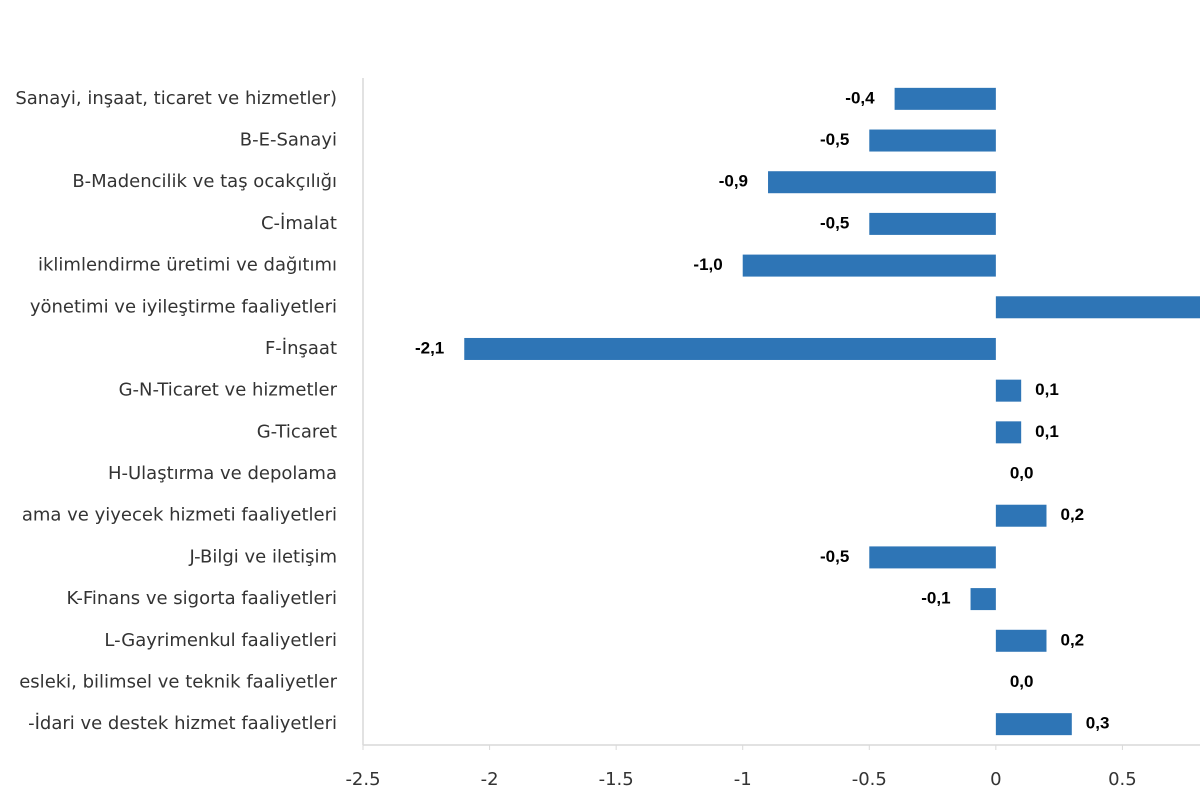  Describe the element at coordinates (183, 306) in the screenshot. I see `category-label: yönetimi ve iyileştirme faaliyetleri` at that location.